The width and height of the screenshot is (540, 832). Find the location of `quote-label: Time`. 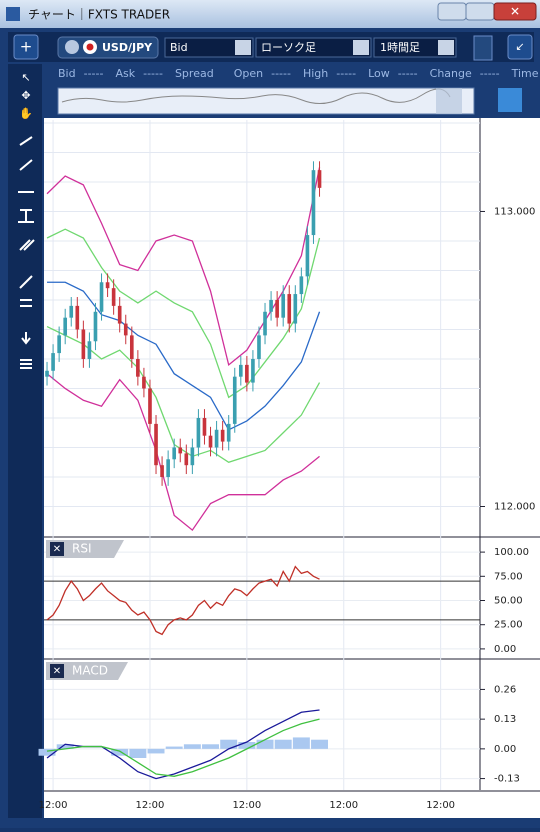

quote-label: Time is located at coordinates (525, 73).